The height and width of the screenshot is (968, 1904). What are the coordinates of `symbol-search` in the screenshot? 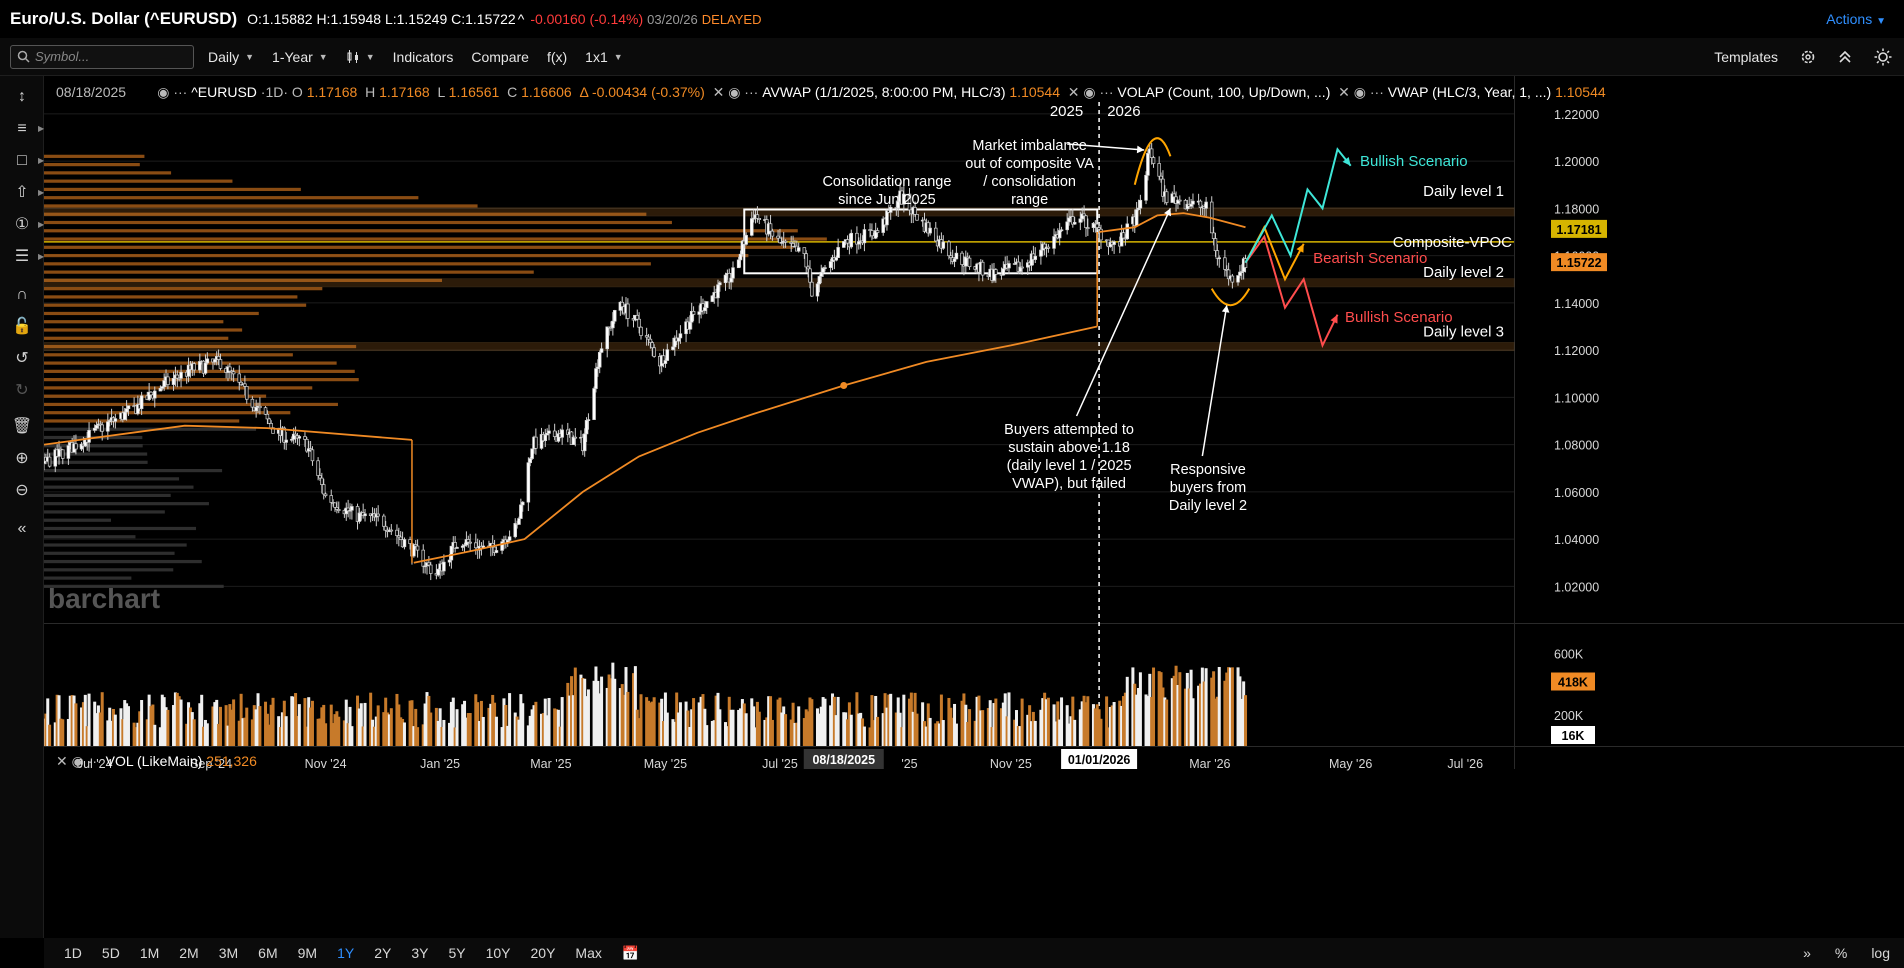 It's located at (102, 56).